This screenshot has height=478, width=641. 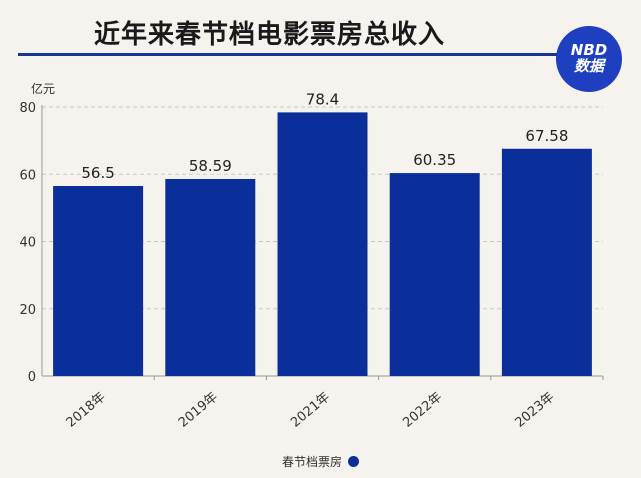 I want to click on legend-label: 春节档票房, so click(x=311, y=462).